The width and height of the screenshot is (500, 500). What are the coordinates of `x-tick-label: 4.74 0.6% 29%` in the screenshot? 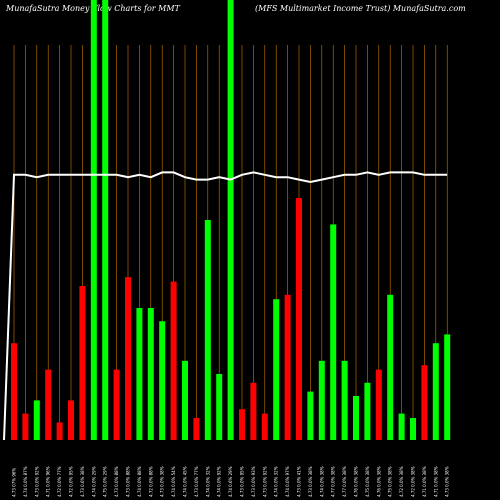 It's located at (230, 481).